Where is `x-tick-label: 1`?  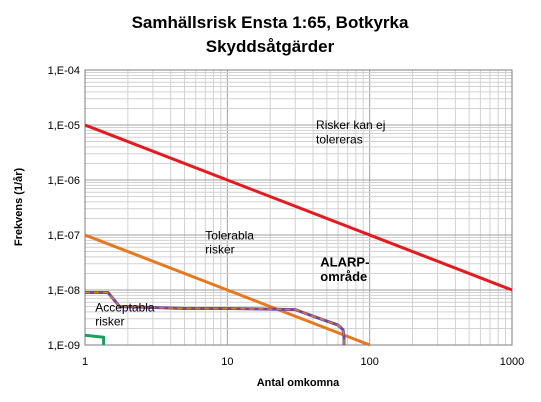
x-tick-label: 1 is located at coordinates (85, 362).